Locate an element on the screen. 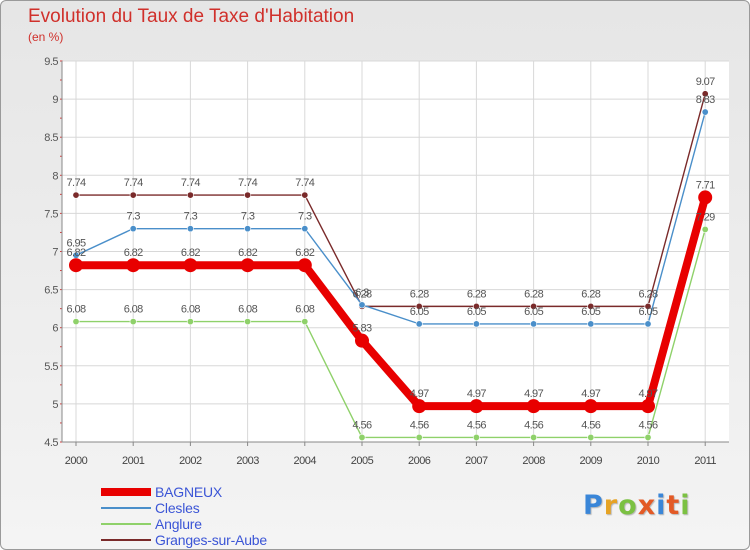 Image resolution: width=750 pixels, height=550 pixels. legend-item: BAGNEUX is located at coordinates (231, 492).